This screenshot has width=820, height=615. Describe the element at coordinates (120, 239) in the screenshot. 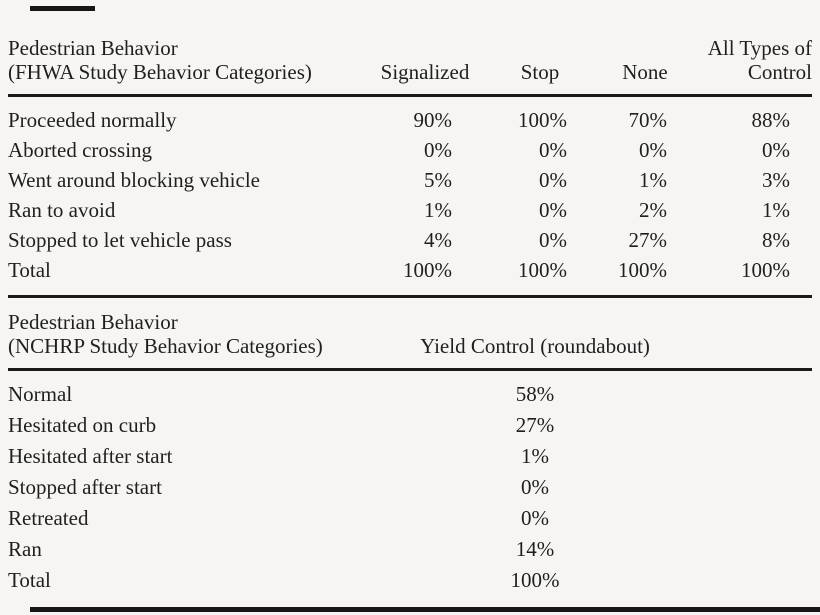

I see `row-label: Stopped to let vehicle pass` at that location.